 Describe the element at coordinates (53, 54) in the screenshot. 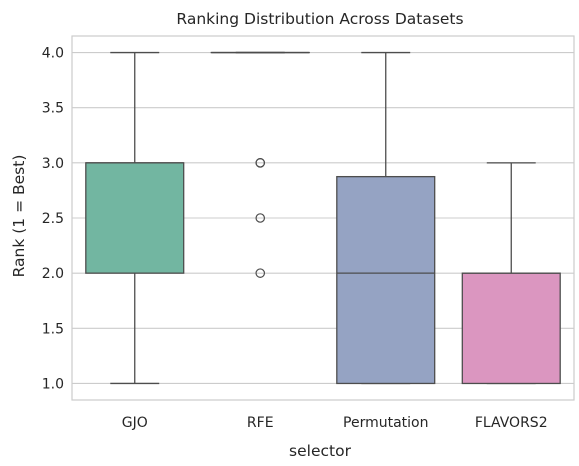

I see `y-tick-label: 4.0` at that location.